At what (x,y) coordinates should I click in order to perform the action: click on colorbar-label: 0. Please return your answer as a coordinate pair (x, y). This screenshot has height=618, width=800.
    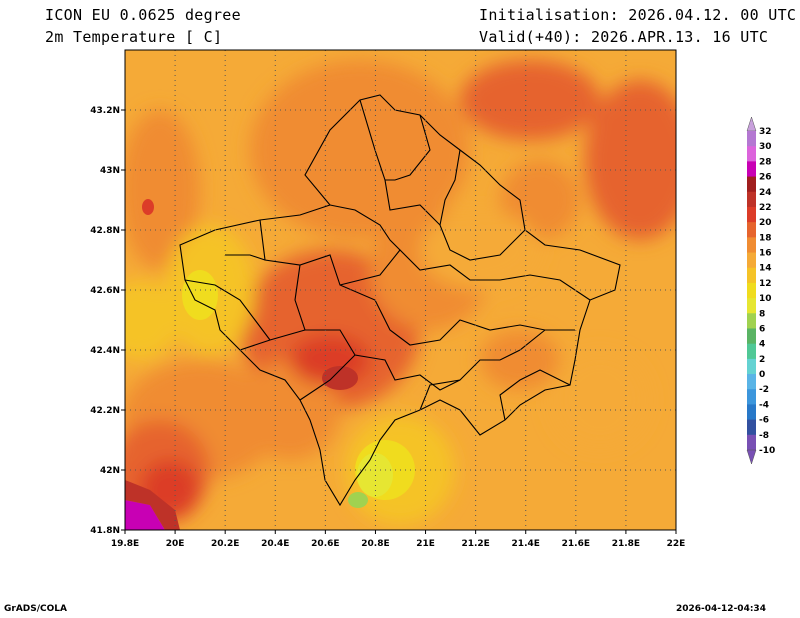
    Looking at the image, I should click on (762, 375).